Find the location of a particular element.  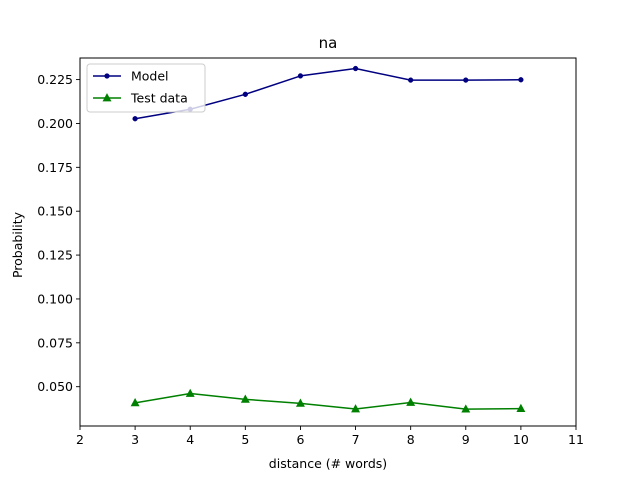

series-line-test-data is located at coordinates (327, 401).